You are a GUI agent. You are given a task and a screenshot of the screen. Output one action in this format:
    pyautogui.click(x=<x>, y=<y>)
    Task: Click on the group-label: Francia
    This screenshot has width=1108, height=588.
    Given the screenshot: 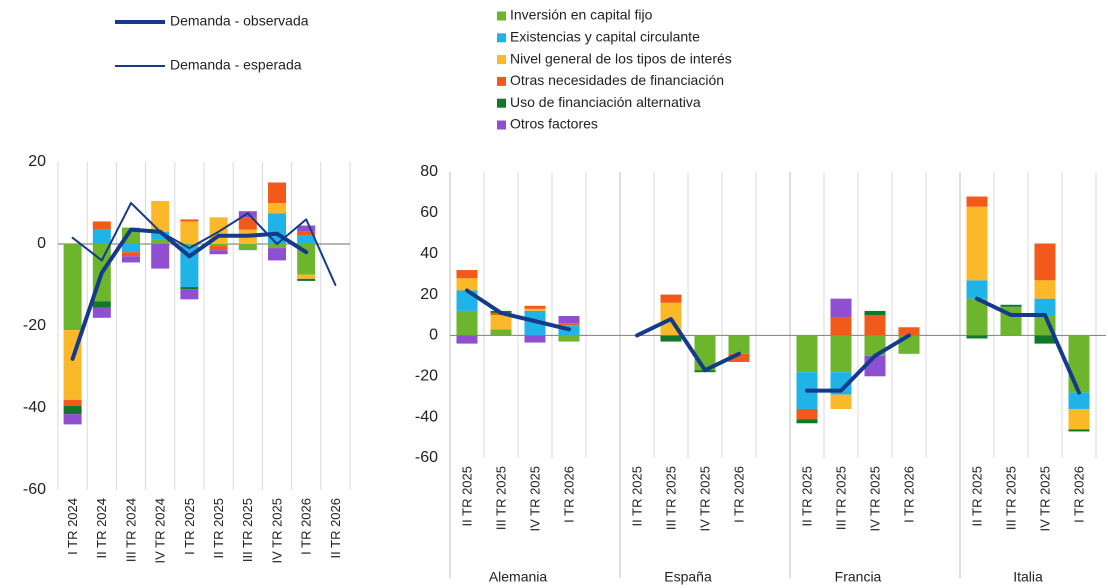 What is the action you would take?
    pyautogui.click(x=858, y=577)
    